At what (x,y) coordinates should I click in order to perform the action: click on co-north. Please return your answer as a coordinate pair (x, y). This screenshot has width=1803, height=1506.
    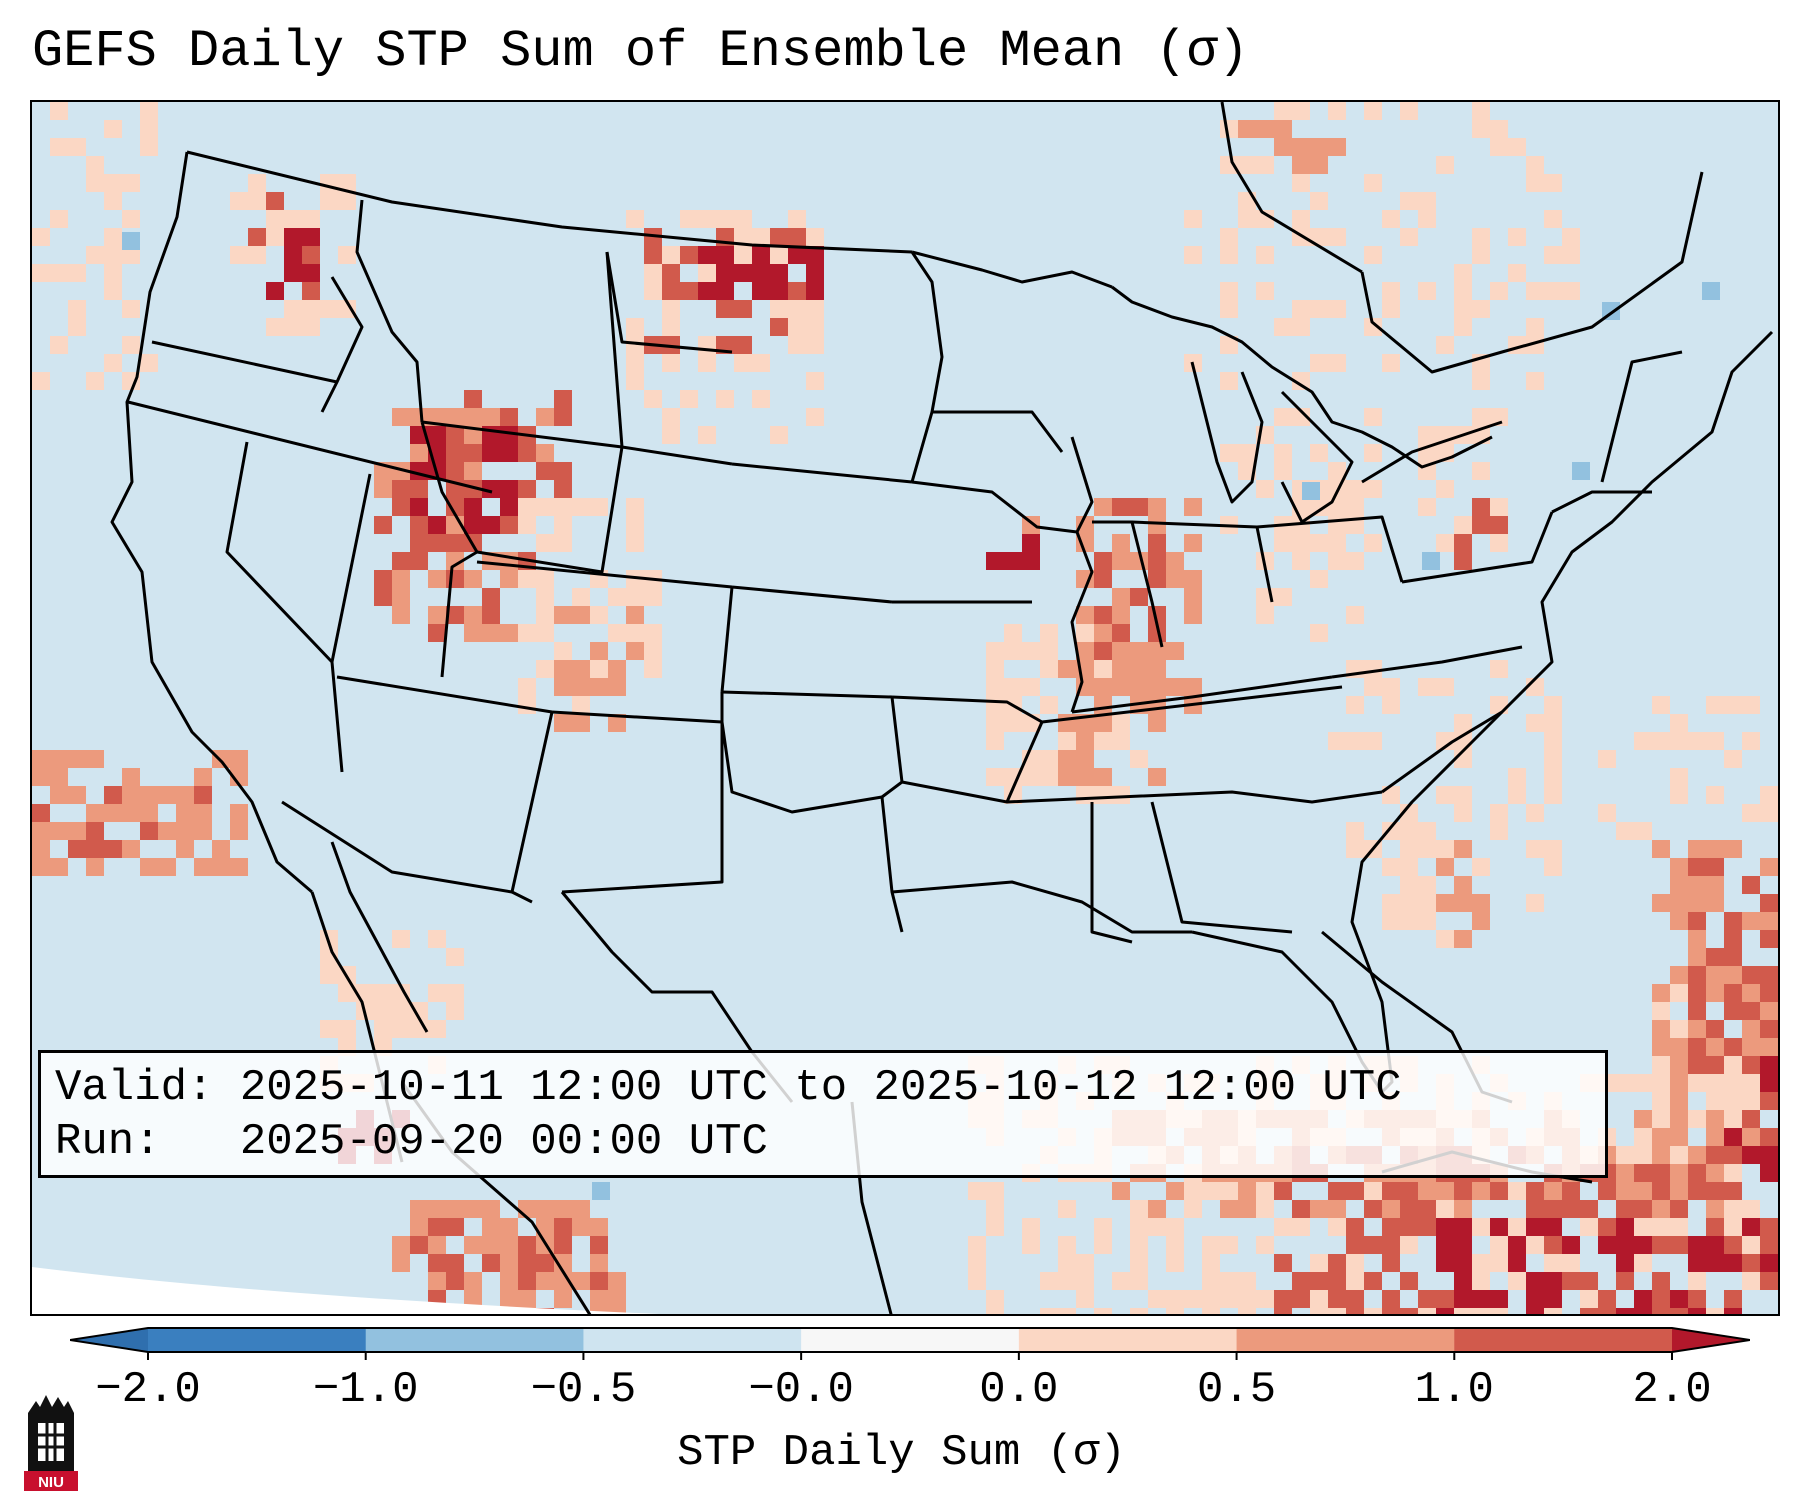
    Looking at the image, I should click on (604, 574).